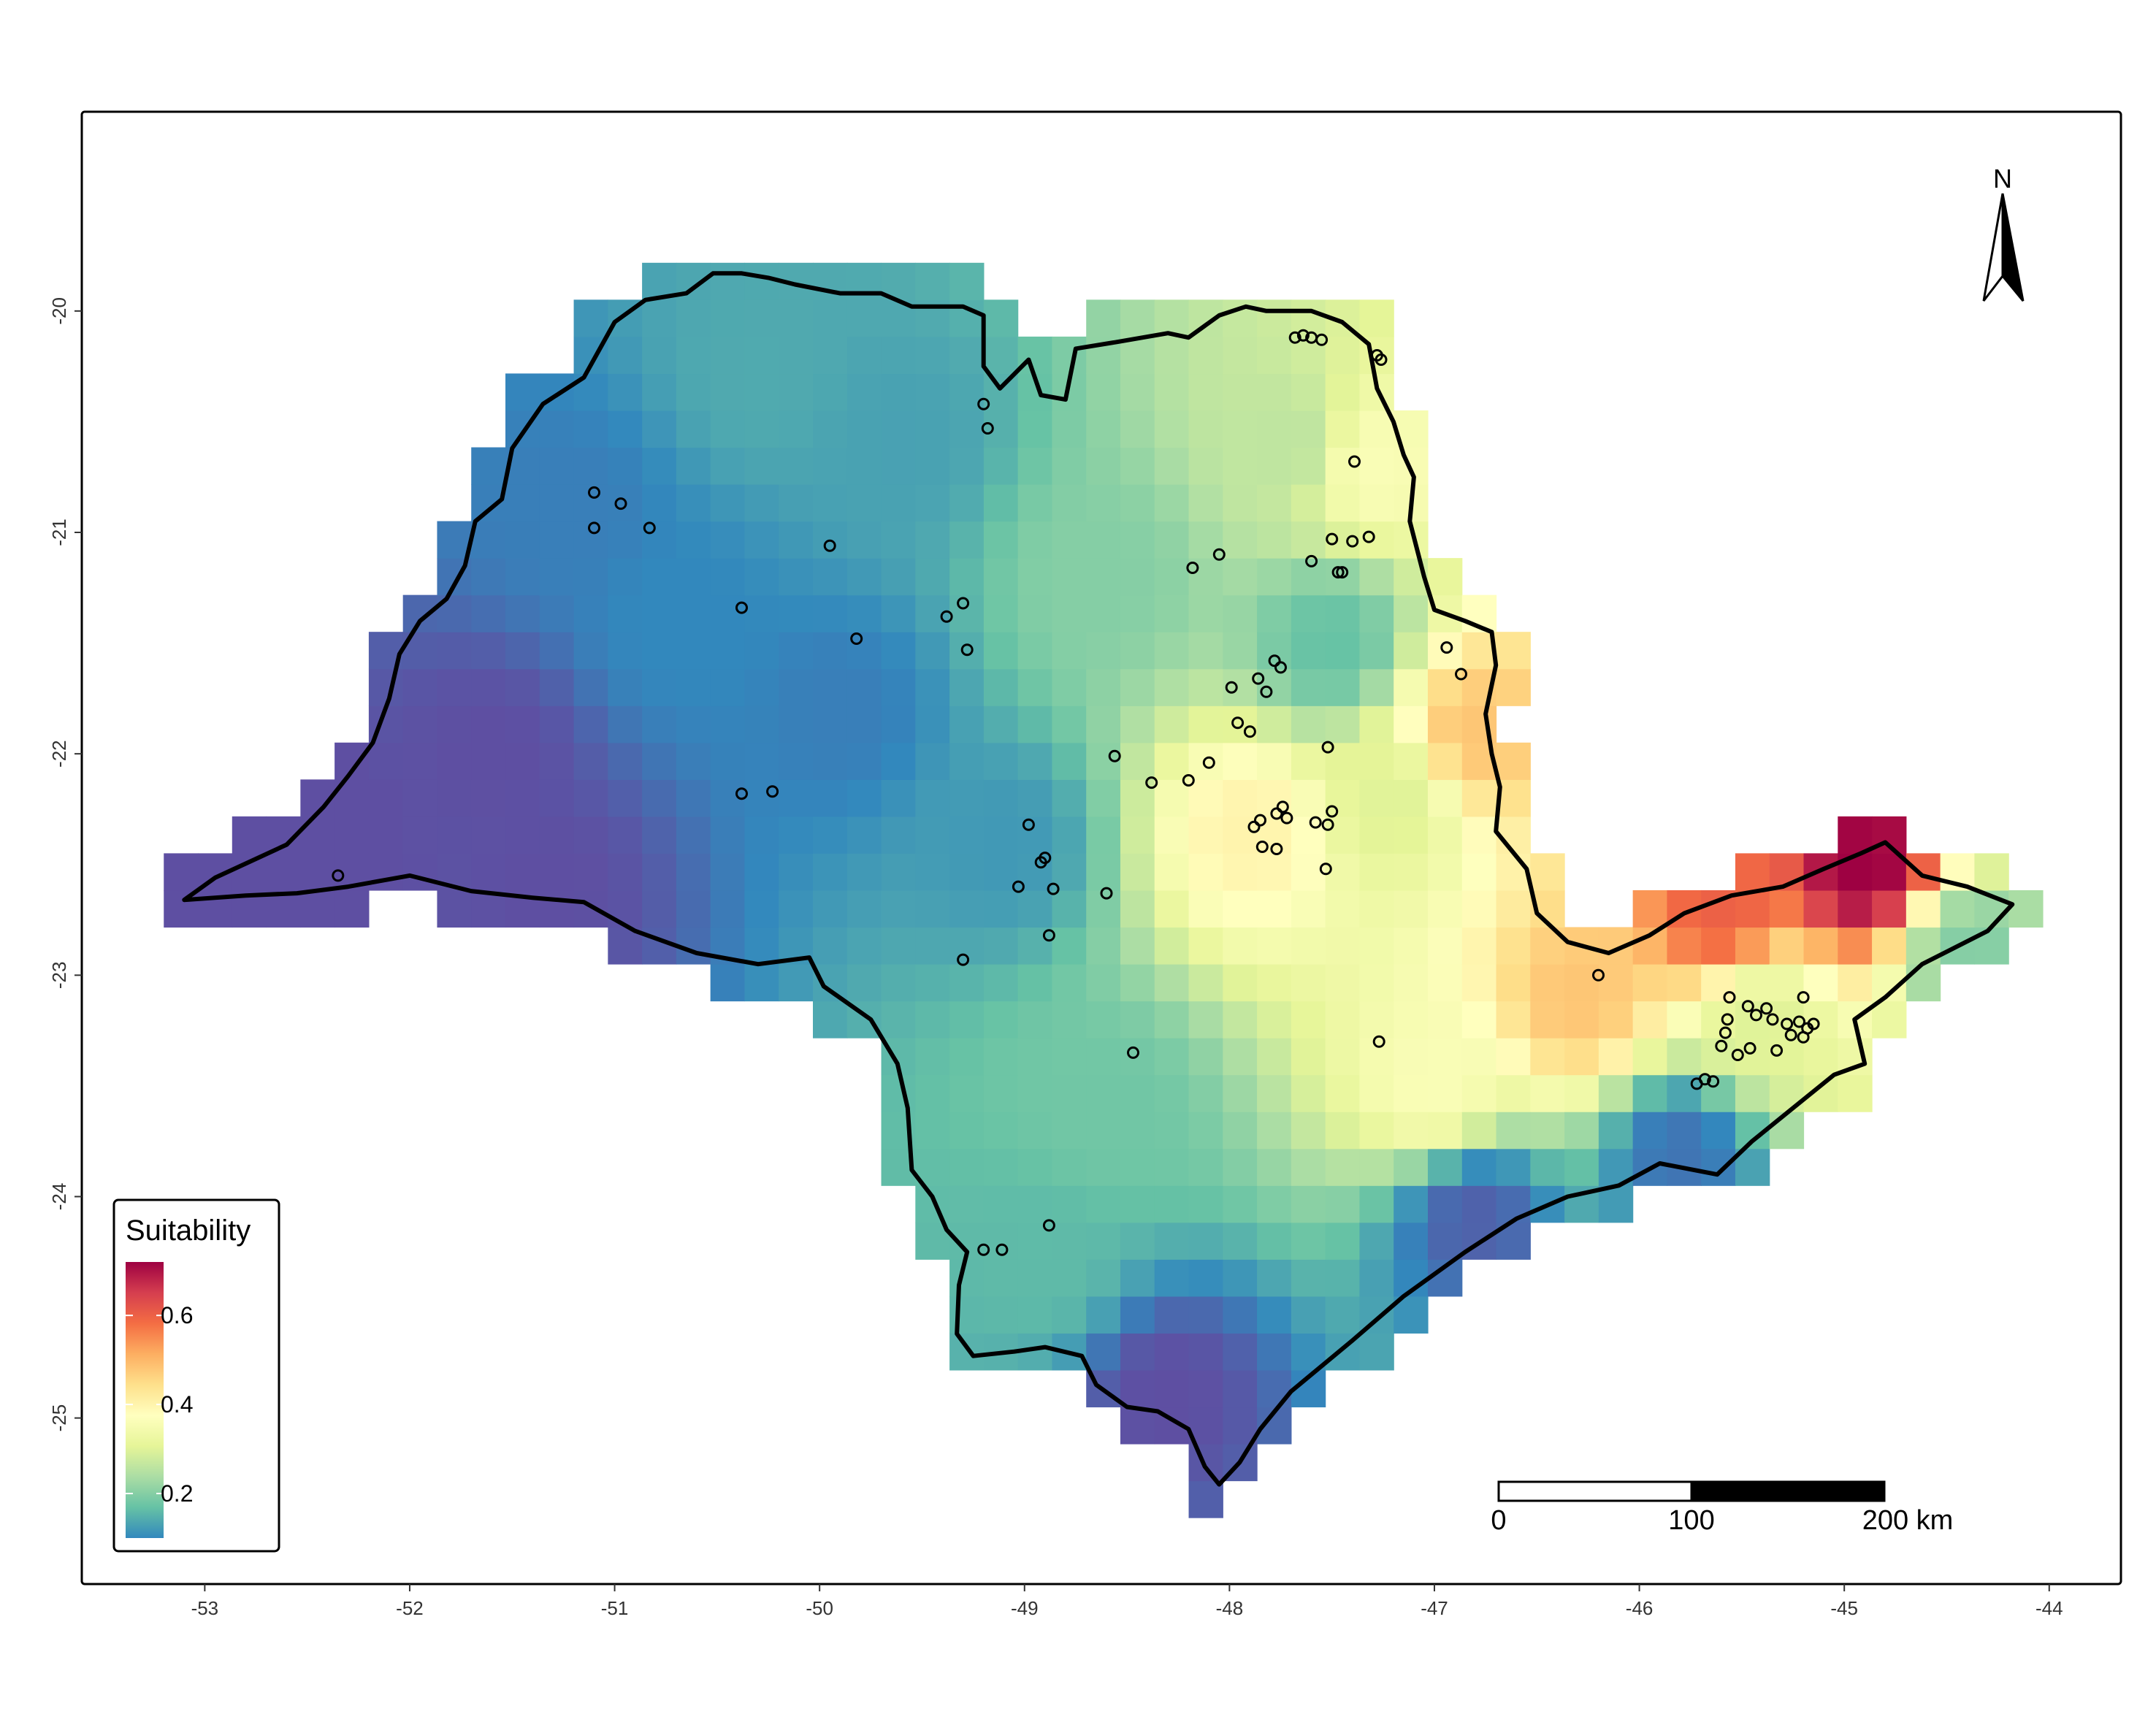 This screenshot has width=2156, height=1725. What do you see at coordinates (145, 1400) in the screenshot?
I see `legend-colorbar` at bounding box center [145, 1400].